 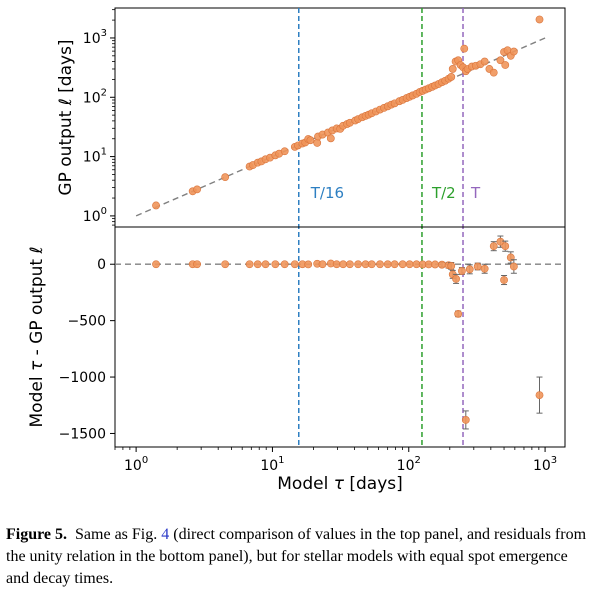 I want to click on top-ytick-label-1-base: 10, so click(x=92, y=217).